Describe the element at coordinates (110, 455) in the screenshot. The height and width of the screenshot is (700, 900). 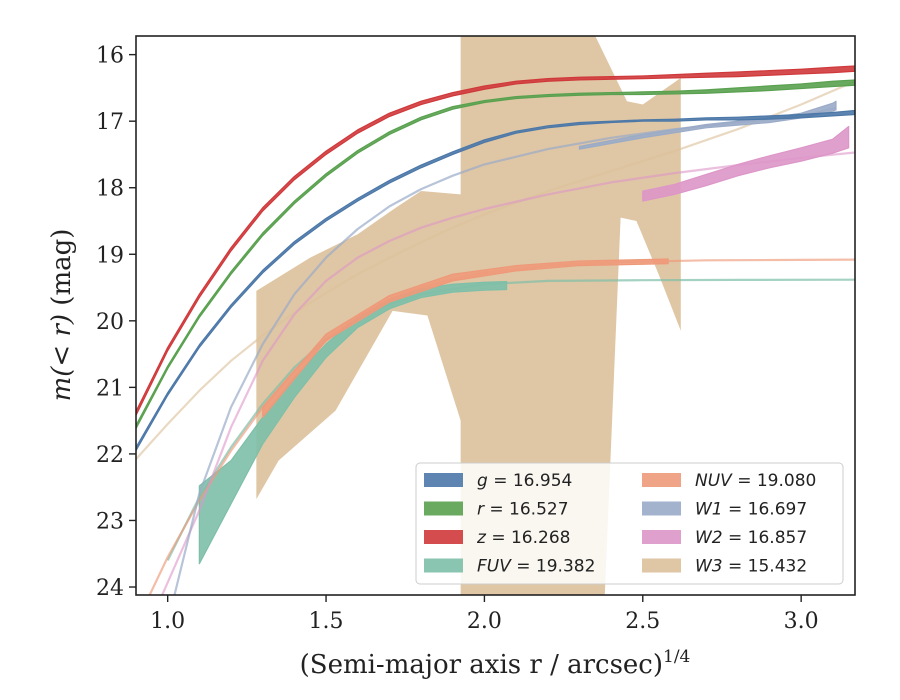
I see `y-tick-label: 22` at that location.